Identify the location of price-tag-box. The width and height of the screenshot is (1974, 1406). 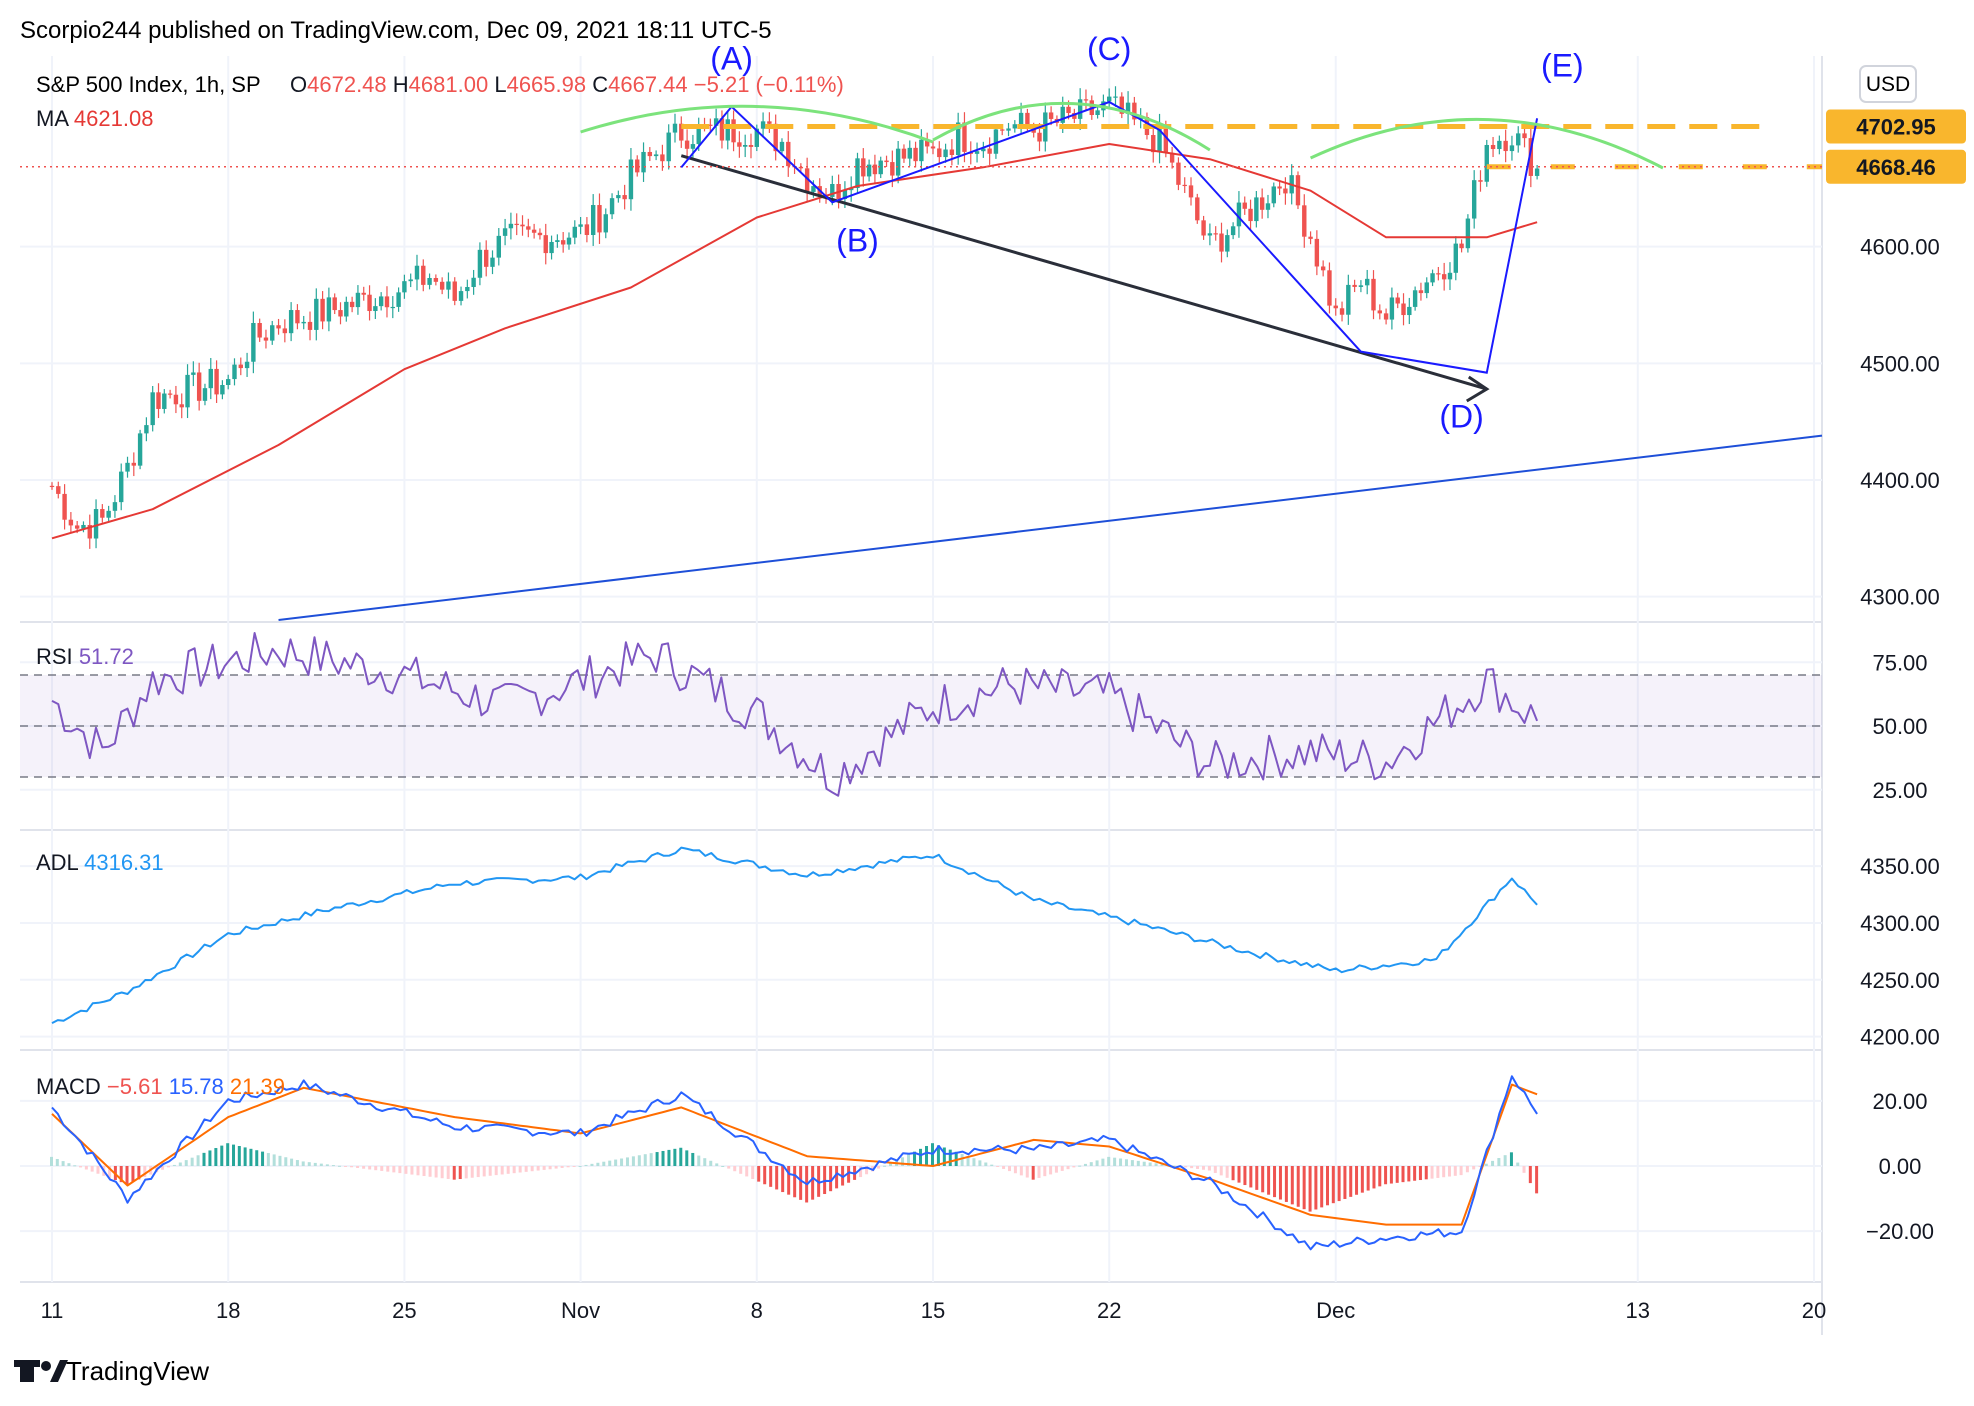
(1896, 126).